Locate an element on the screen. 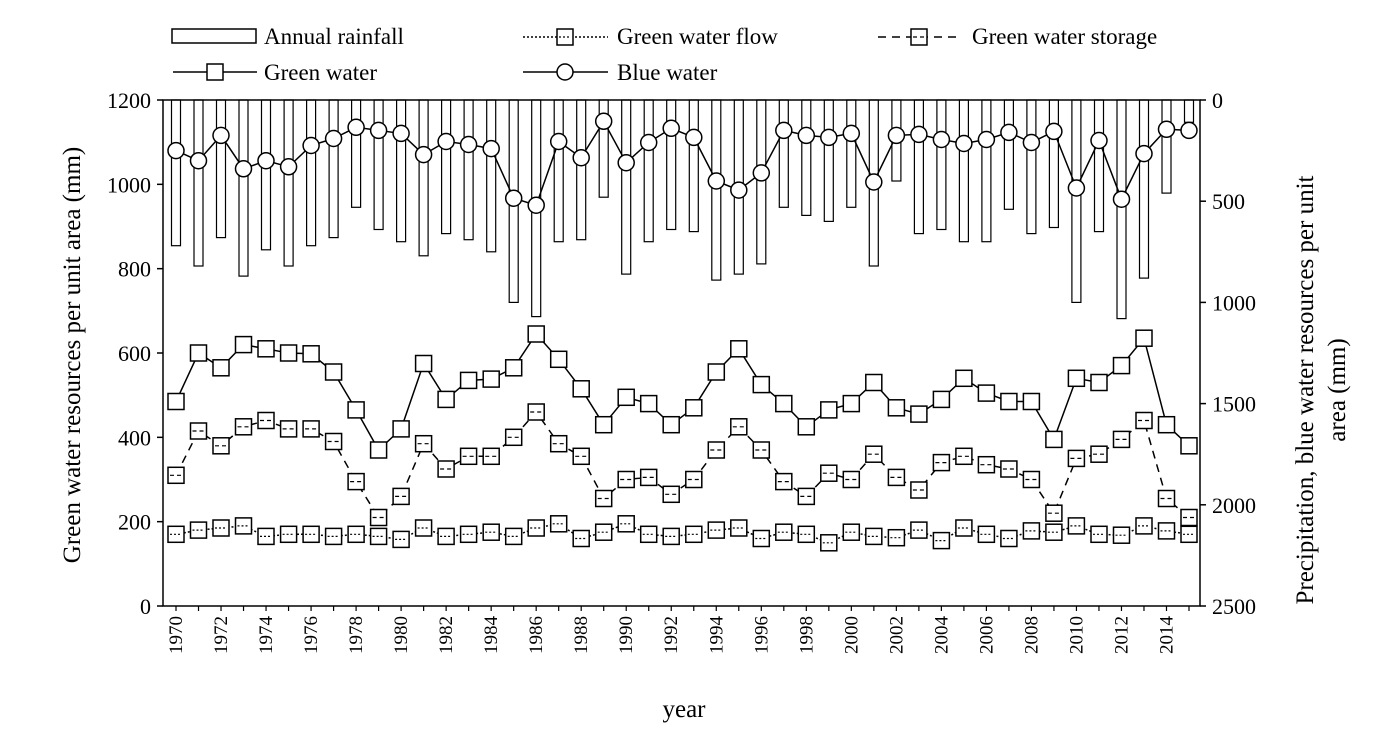 The width and height of the screenshot is (1381, 731). x-tick-label: 1992 is located at coordinates (671, 635).